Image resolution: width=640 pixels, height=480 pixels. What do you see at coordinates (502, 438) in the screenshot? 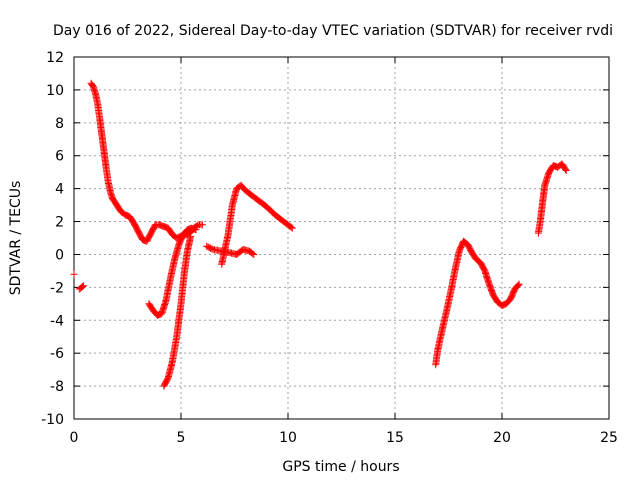
I see `x-tick-label: 20` at bounding box center [502, 438].